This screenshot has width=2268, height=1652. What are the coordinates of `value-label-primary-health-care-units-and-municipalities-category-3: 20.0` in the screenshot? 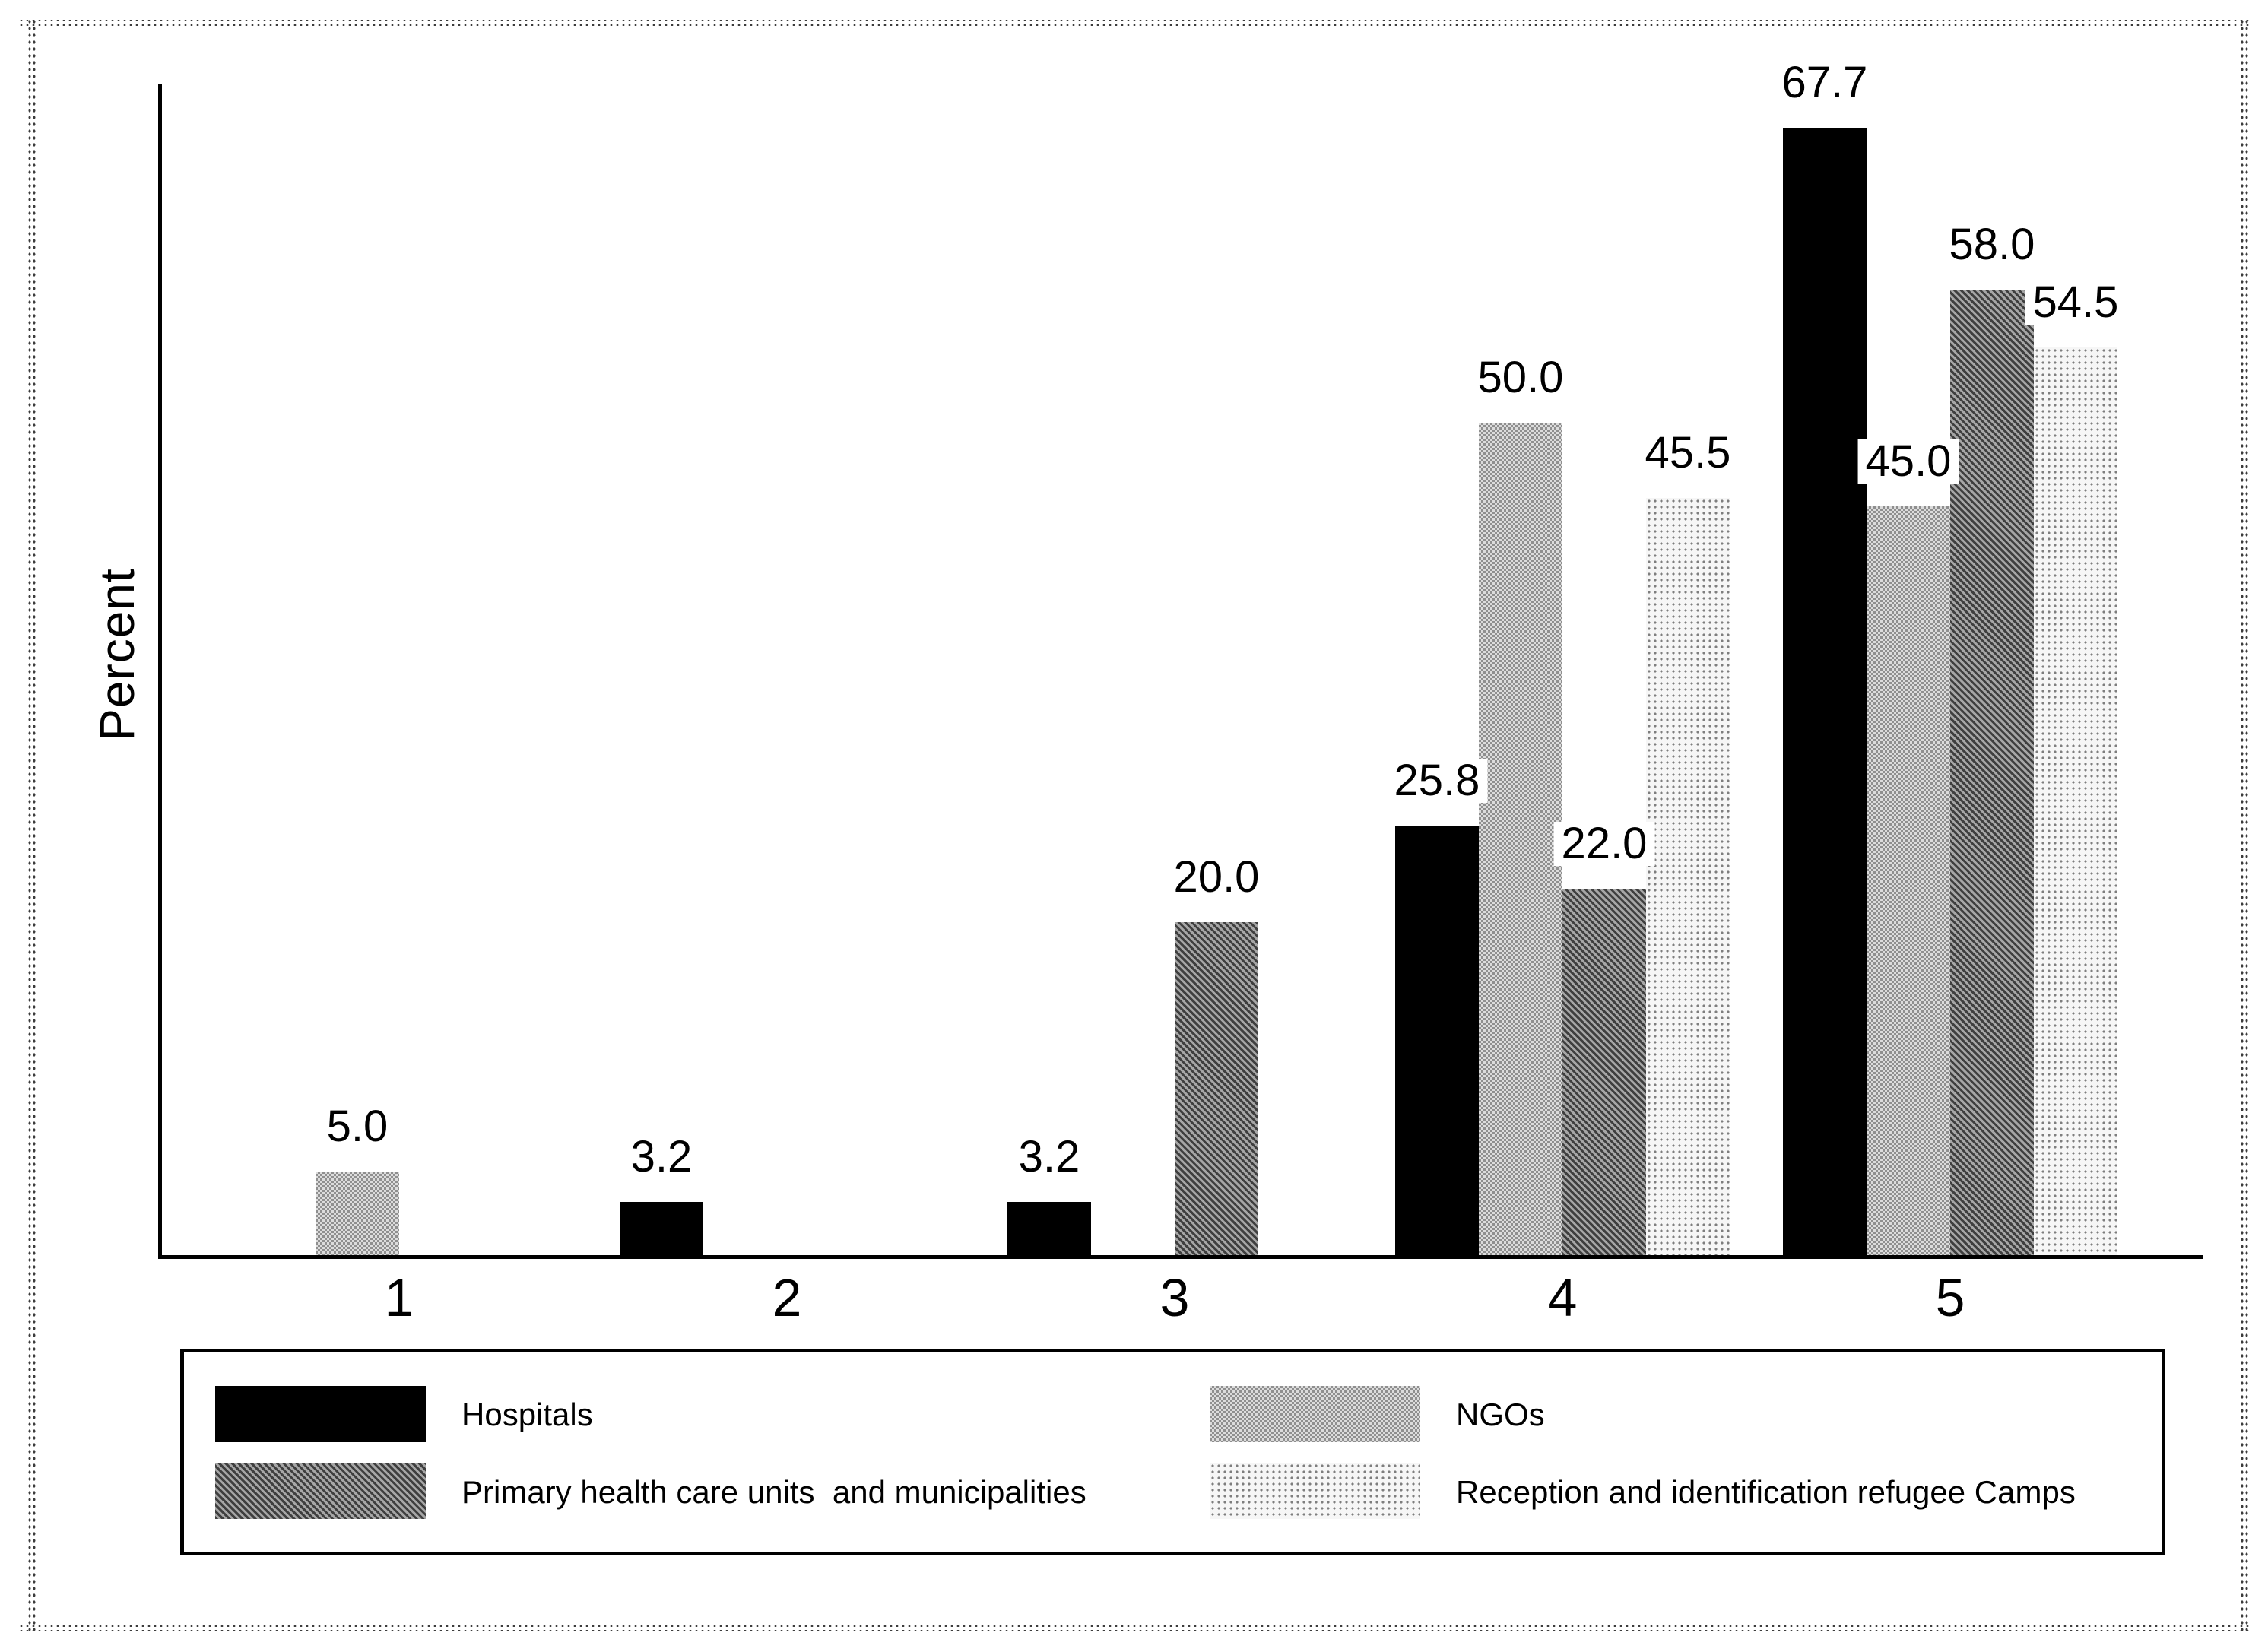 It's located at (1216, 877).